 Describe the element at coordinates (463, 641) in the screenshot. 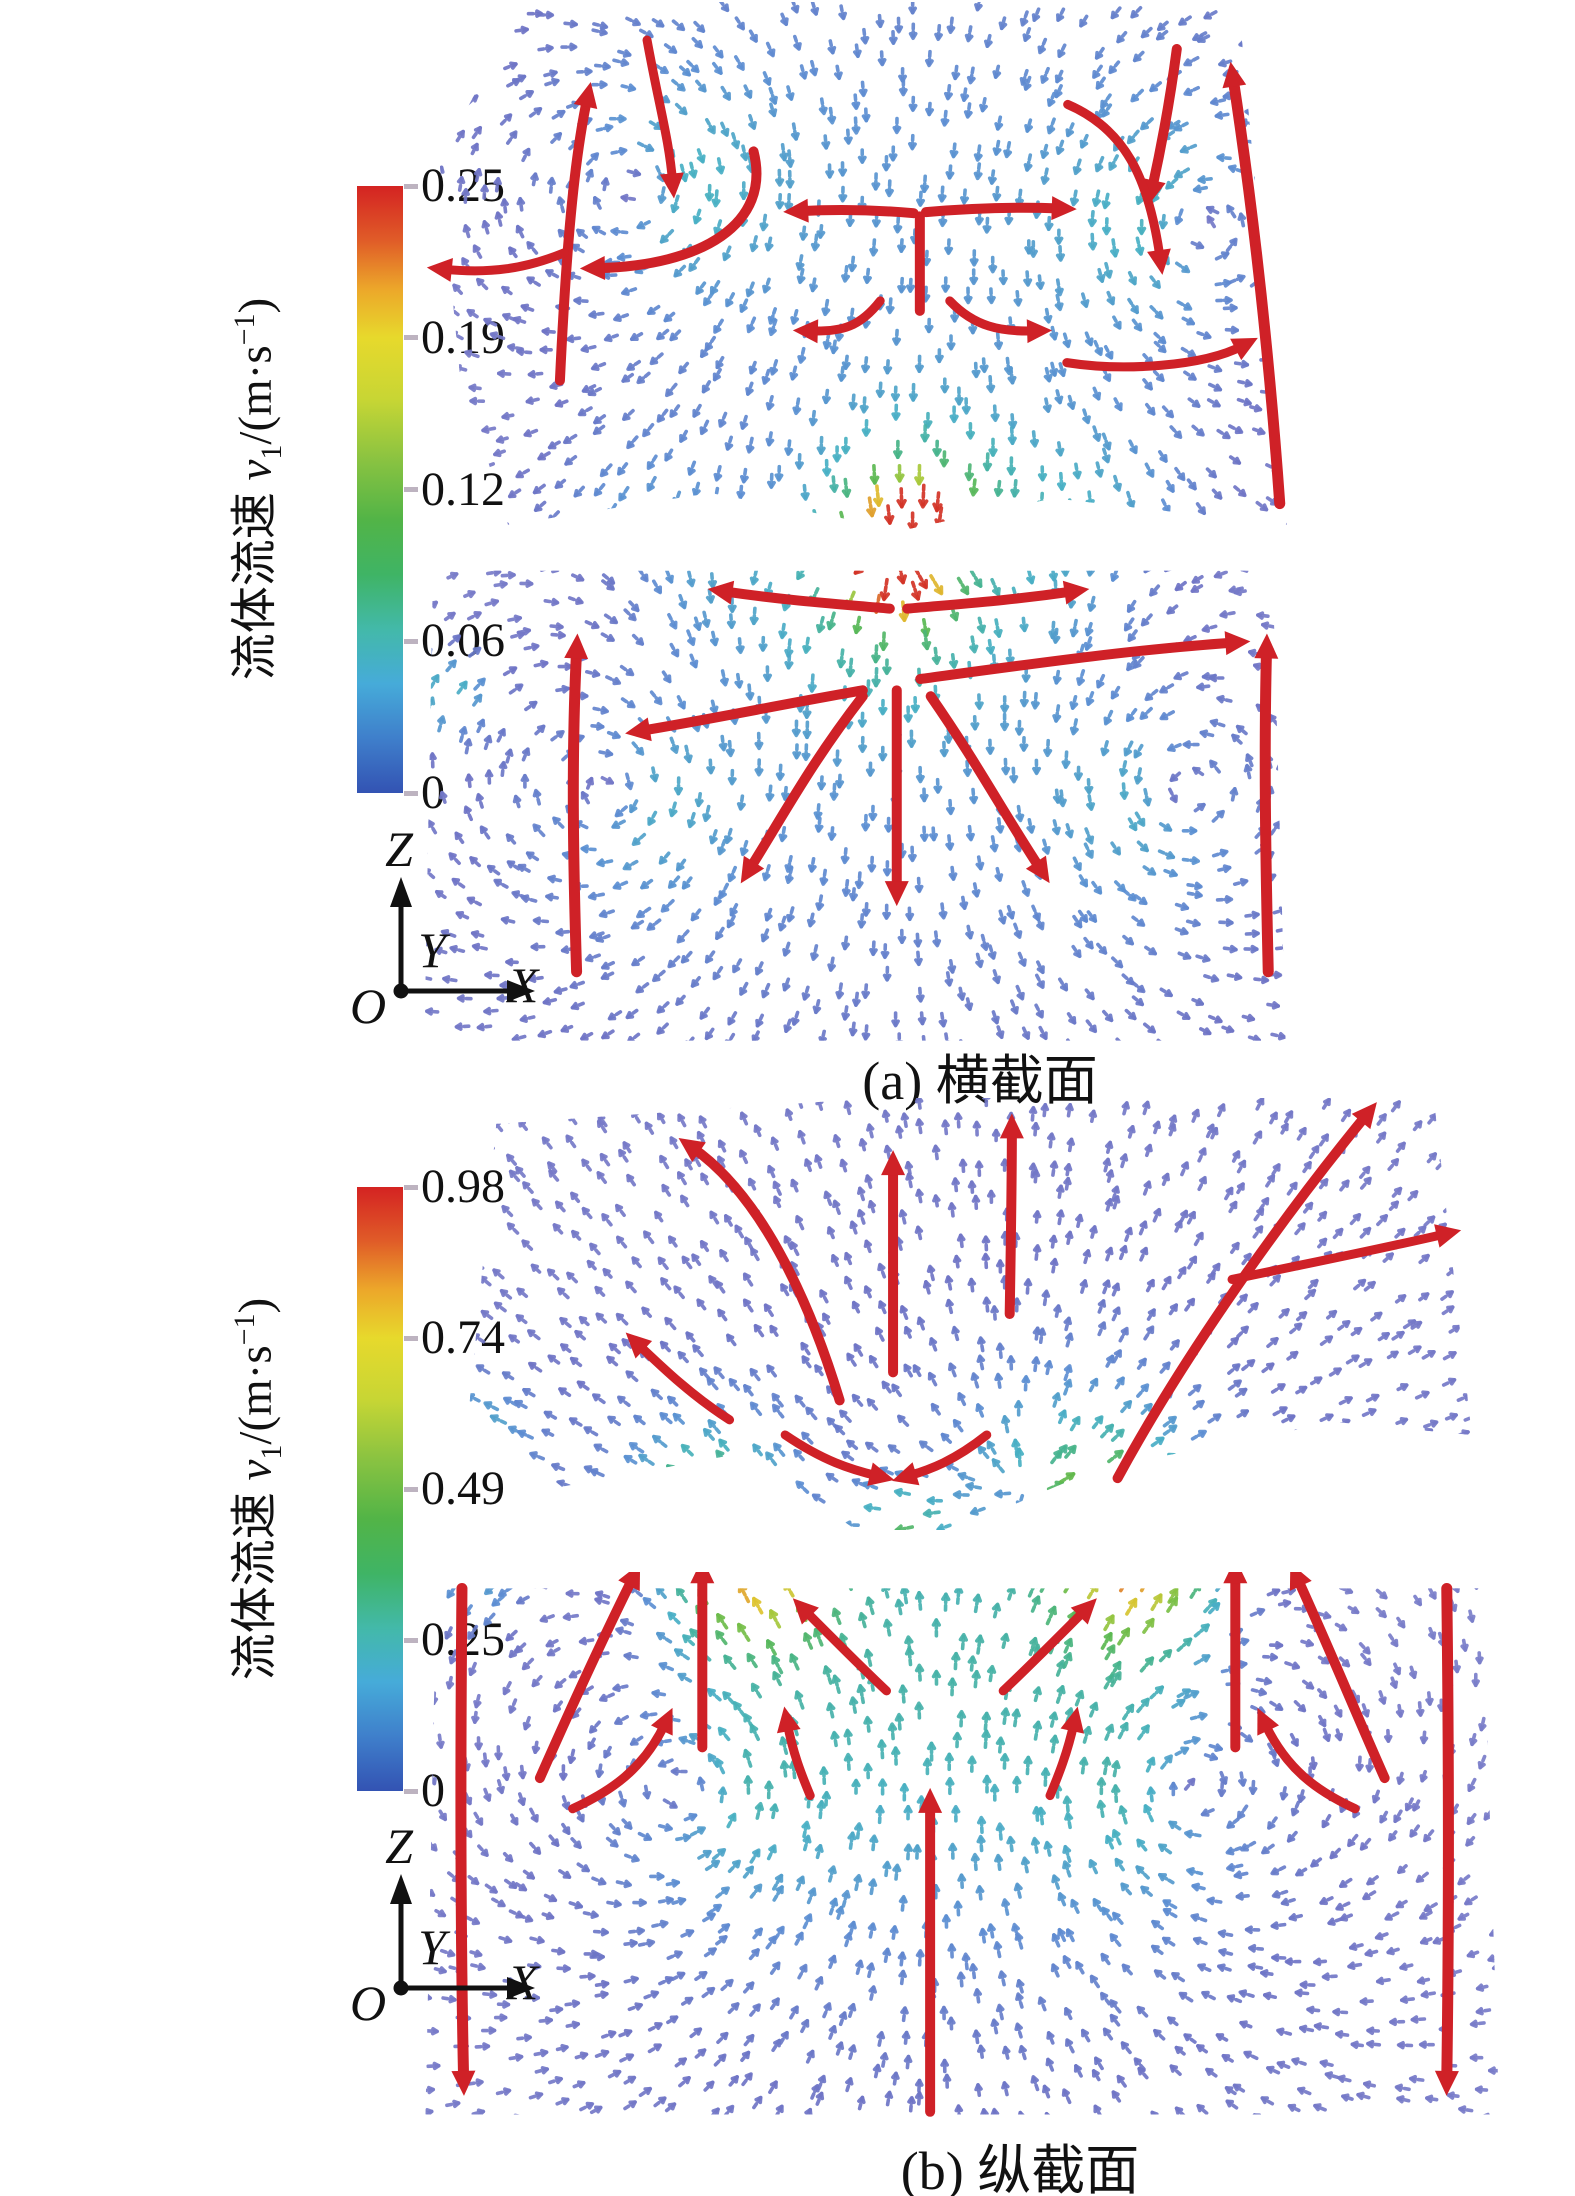

I see `colorbar-tick-label: 0.06` at that location.